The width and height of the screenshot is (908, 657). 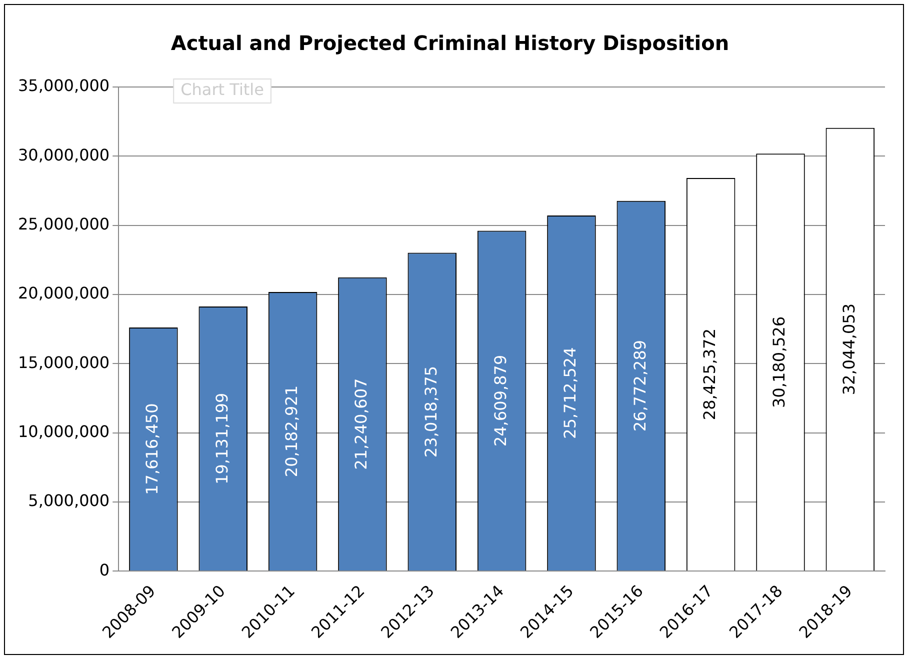 What do you see at coordinates (450, 43) in the screenshot?
I see `chart-title: Actual and Projected Criminal History Disposition` at bounding box center [450, 43].